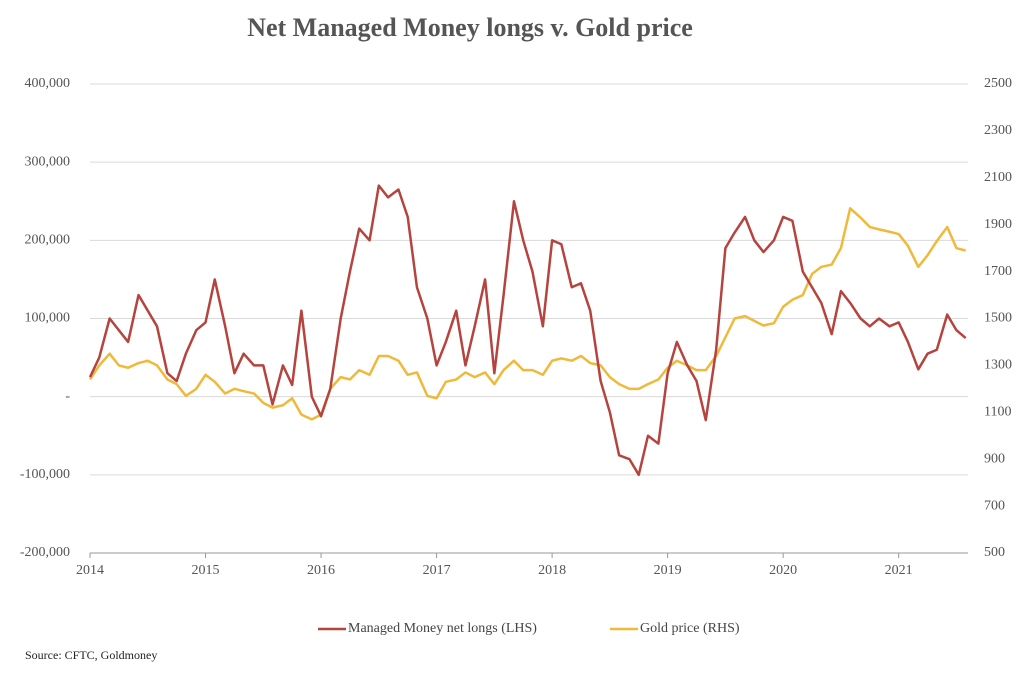 This screenshot has height=674, width=1024. I want to click on legend-label: Managed Money net longs (LHS), so click(442, 628).